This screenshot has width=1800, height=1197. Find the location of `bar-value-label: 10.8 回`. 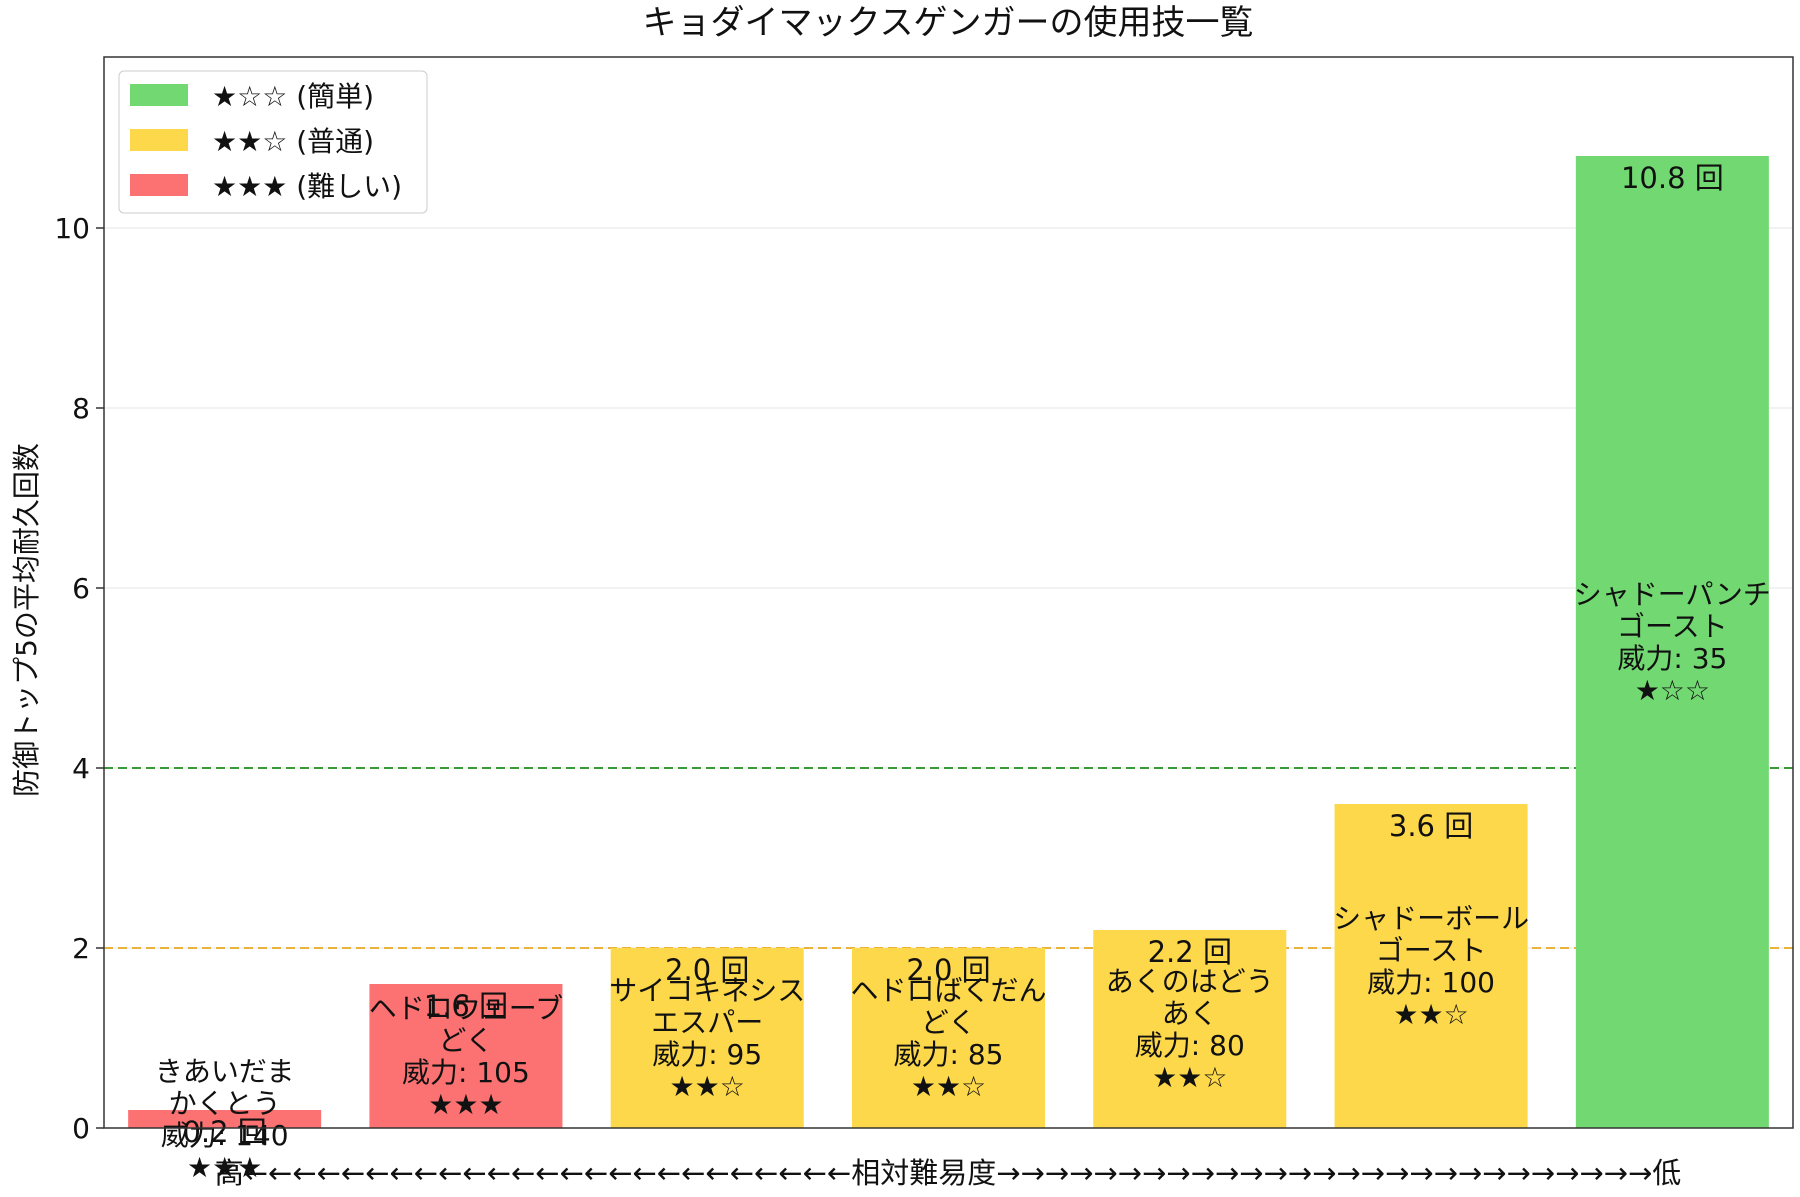

bar-value-label: 10.8 回 is located at coordinates (1672, 178).